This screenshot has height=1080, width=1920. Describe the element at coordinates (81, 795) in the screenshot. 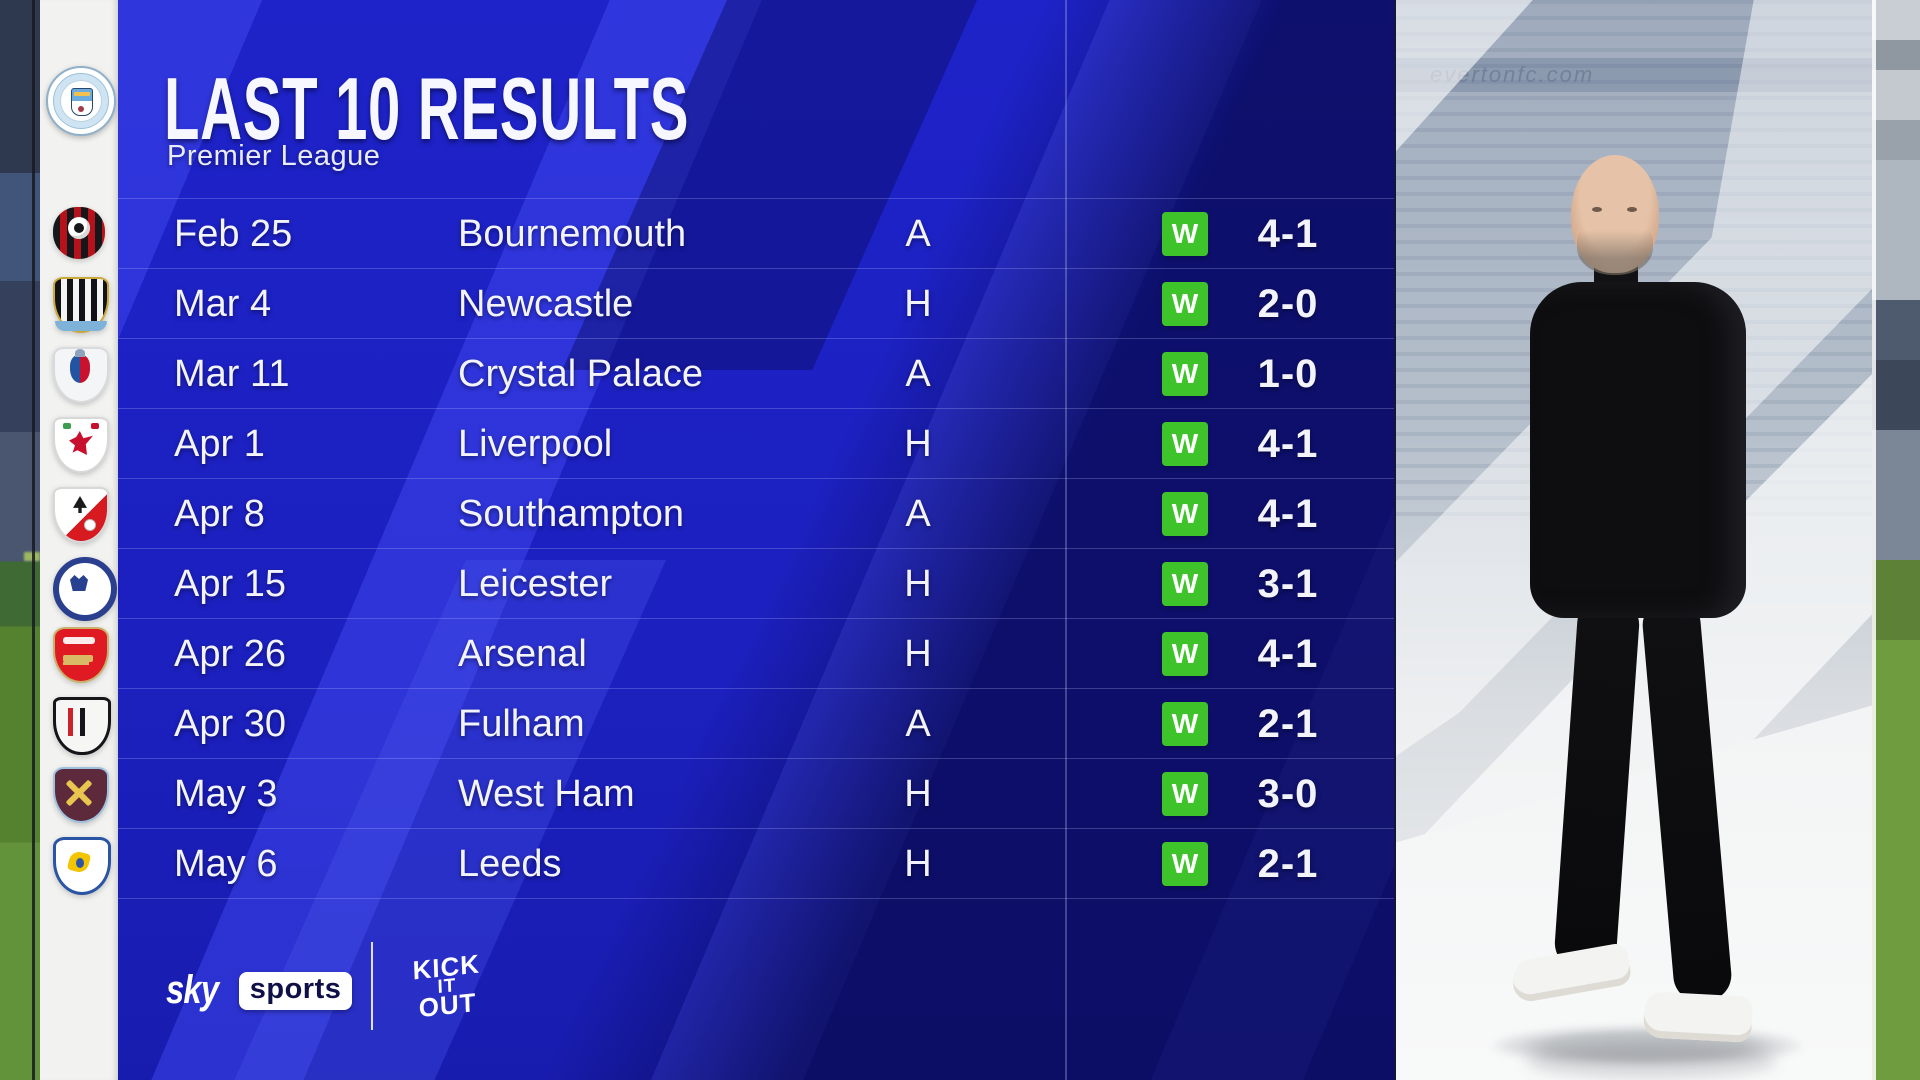

I see `west-ham-crest` at that location.